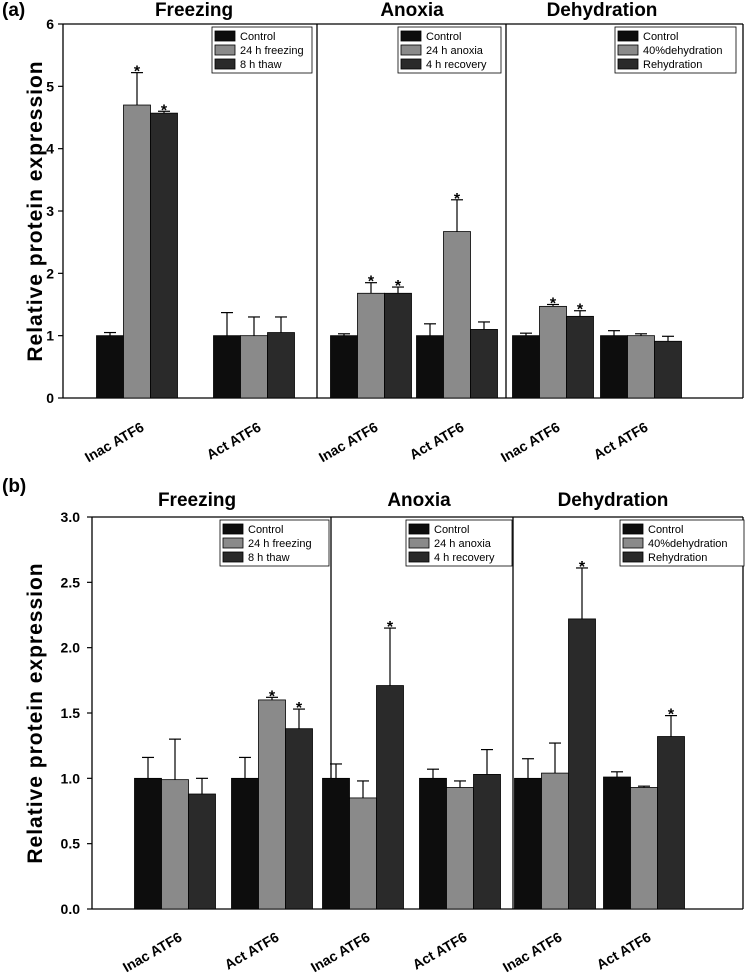 This screenshot has width=749, height=976. I want to click on panel-label: (b), so click(14, 486).